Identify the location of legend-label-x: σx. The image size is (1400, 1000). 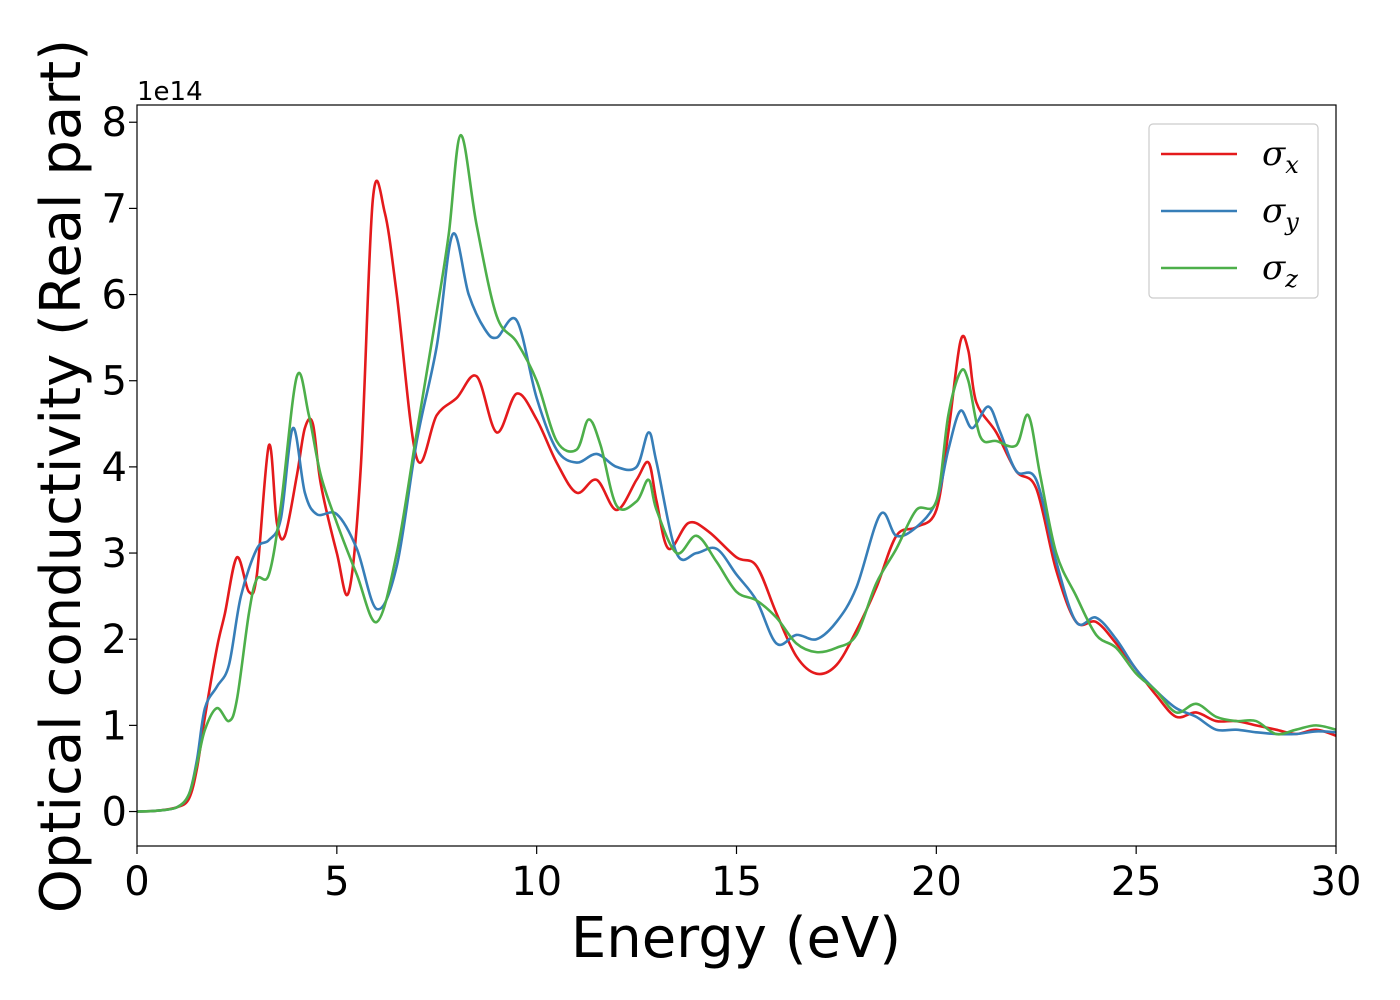
(1280, 156).